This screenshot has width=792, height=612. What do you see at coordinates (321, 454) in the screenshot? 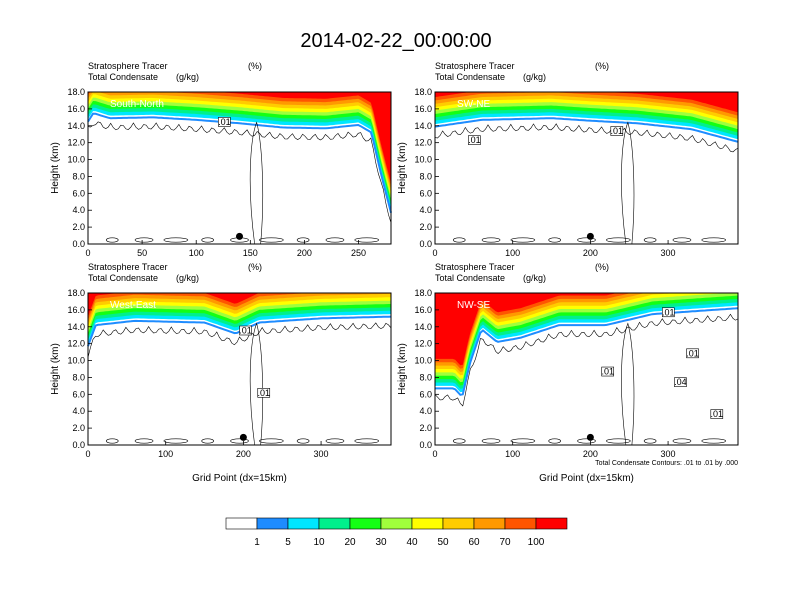
I see `x-tick-label: 300` at bounding box center [321, 454].